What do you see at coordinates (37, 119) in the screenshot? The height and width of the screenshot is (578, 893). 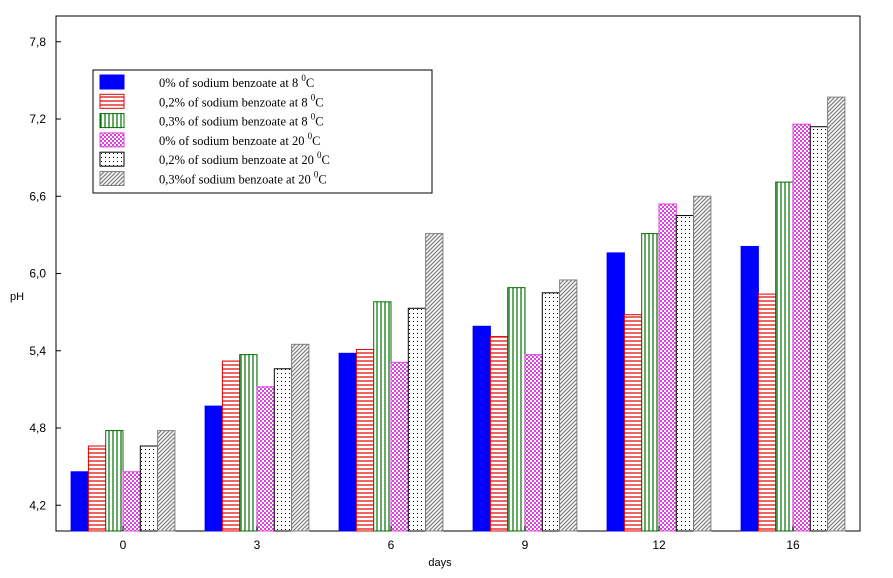 I see `y-tick-label: 7,2` at bounding box center [37, 119].